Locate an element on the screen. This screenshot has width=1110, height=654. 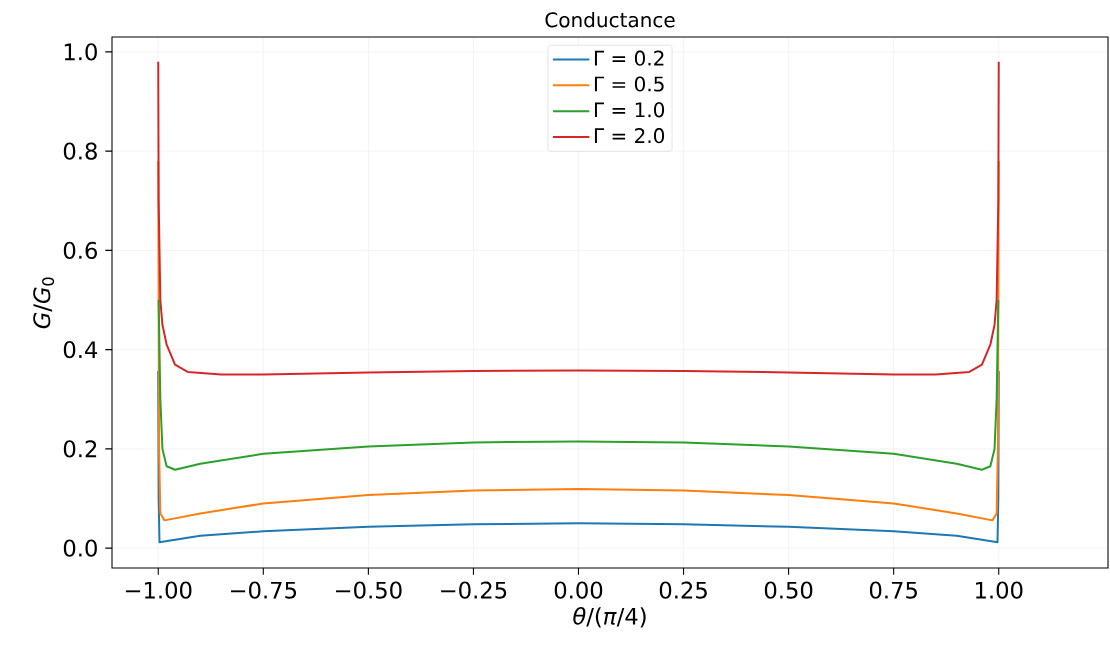
x-tick-label: 0.00 is located at coordinates (578, 590).